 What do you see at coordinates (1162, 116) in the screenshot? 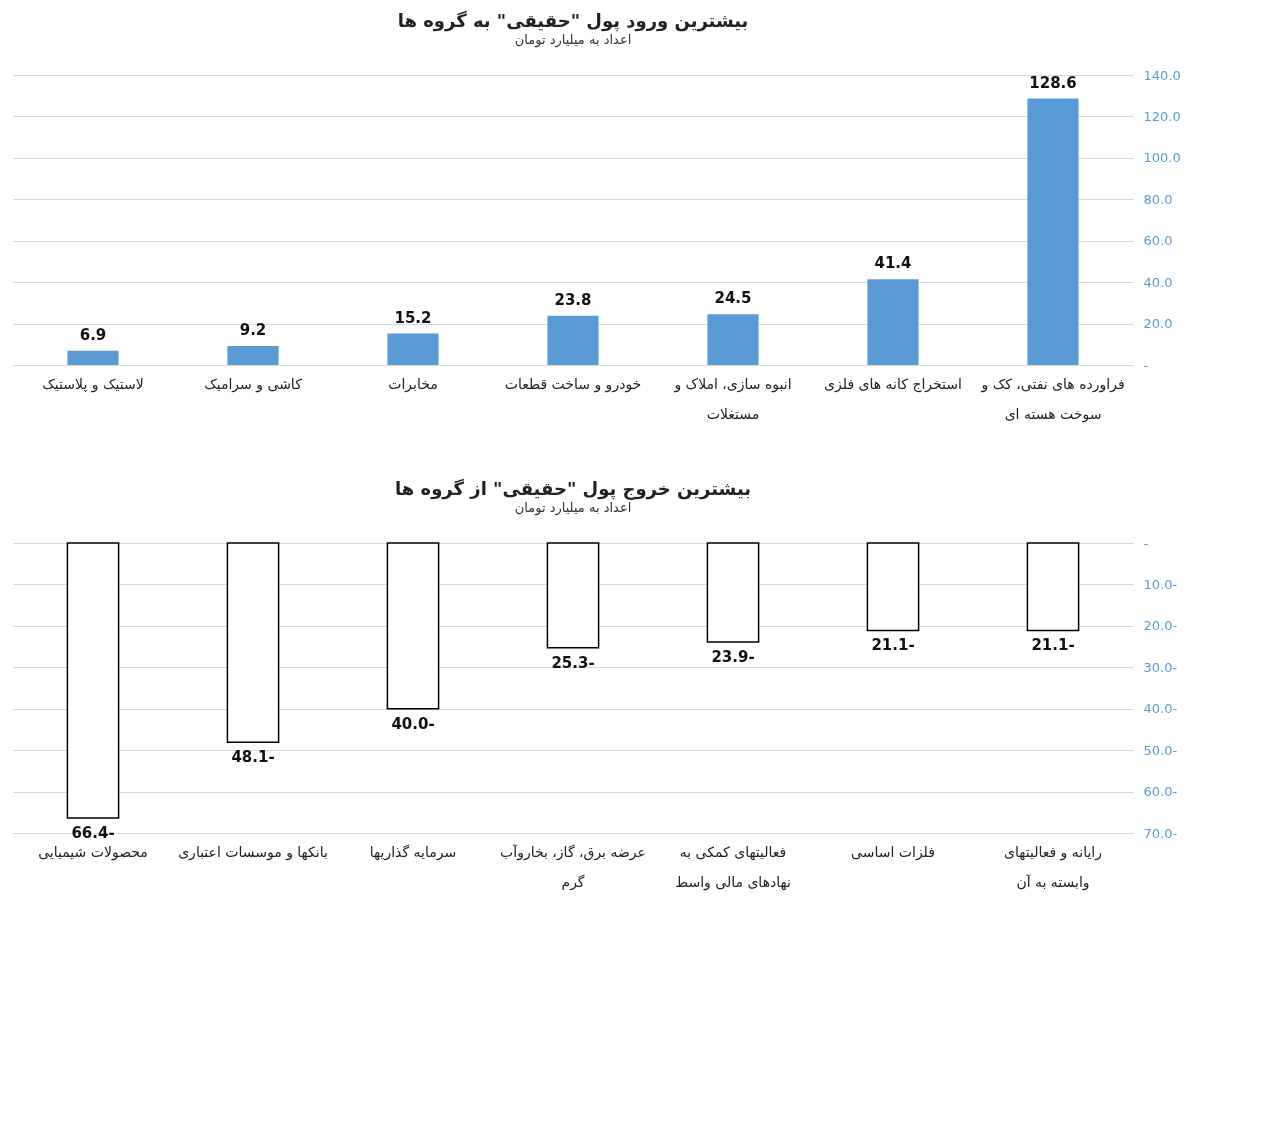
I see `y-tick-label: 120.0` at bounding box center [1162, 116].